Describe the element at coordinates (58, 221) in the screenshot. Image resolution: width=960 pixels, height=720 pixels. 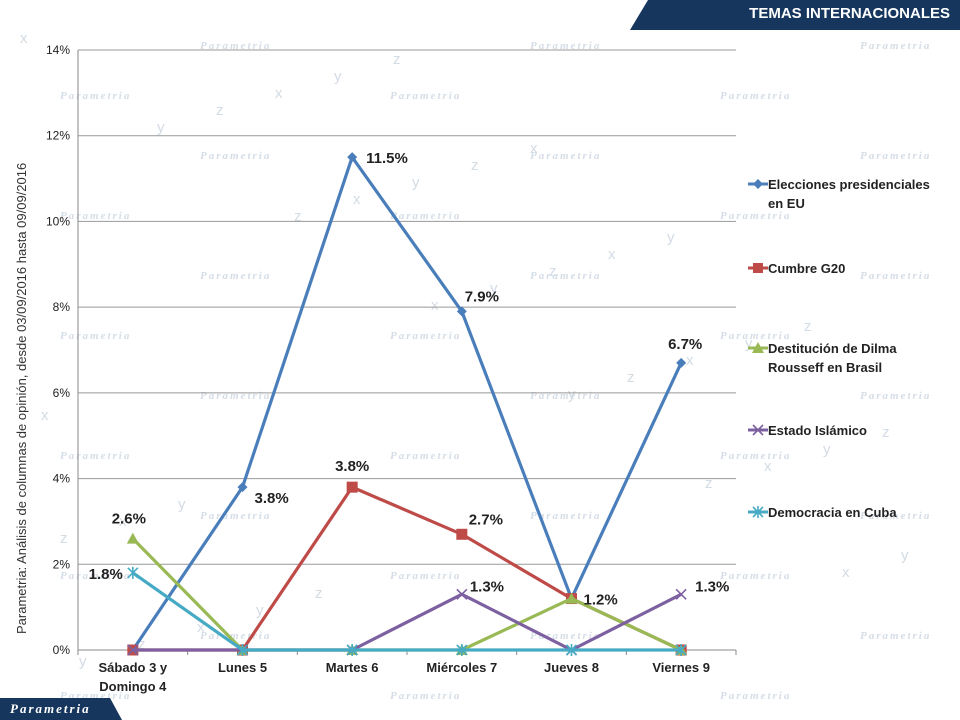
I see `y-tick-label: 10%` at that location.